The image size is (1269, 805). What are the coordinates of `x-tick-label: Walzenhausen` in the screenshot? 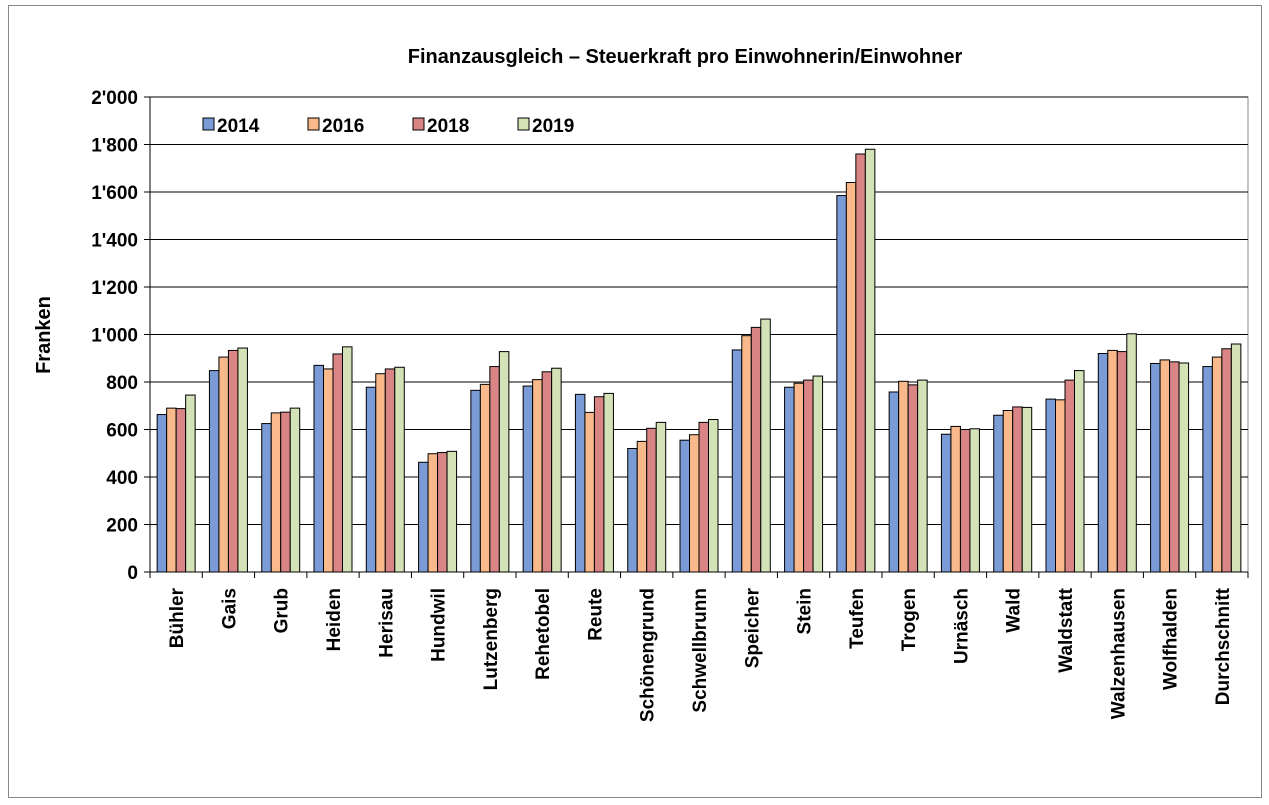 It's located at (1118, 653).